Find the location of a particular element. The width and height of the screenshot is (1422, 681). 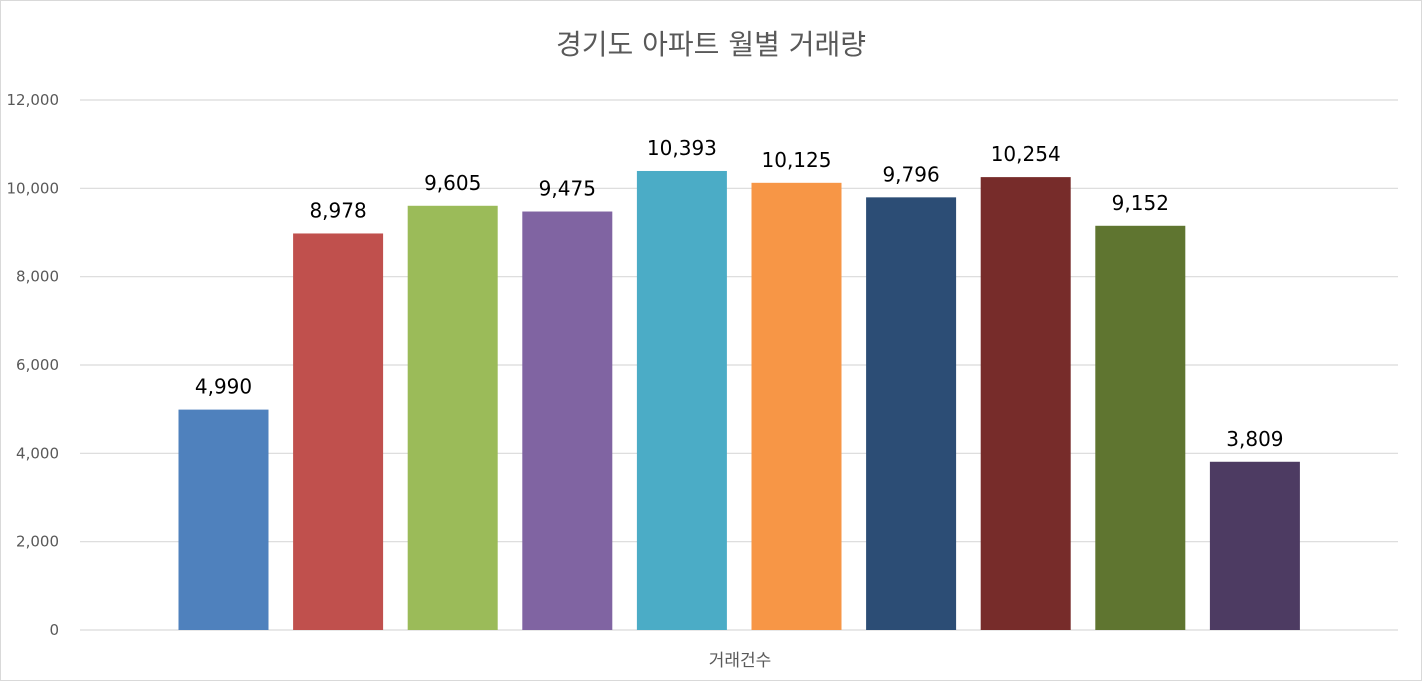

data-label: 4,990 is located at coordinates (223, 387).